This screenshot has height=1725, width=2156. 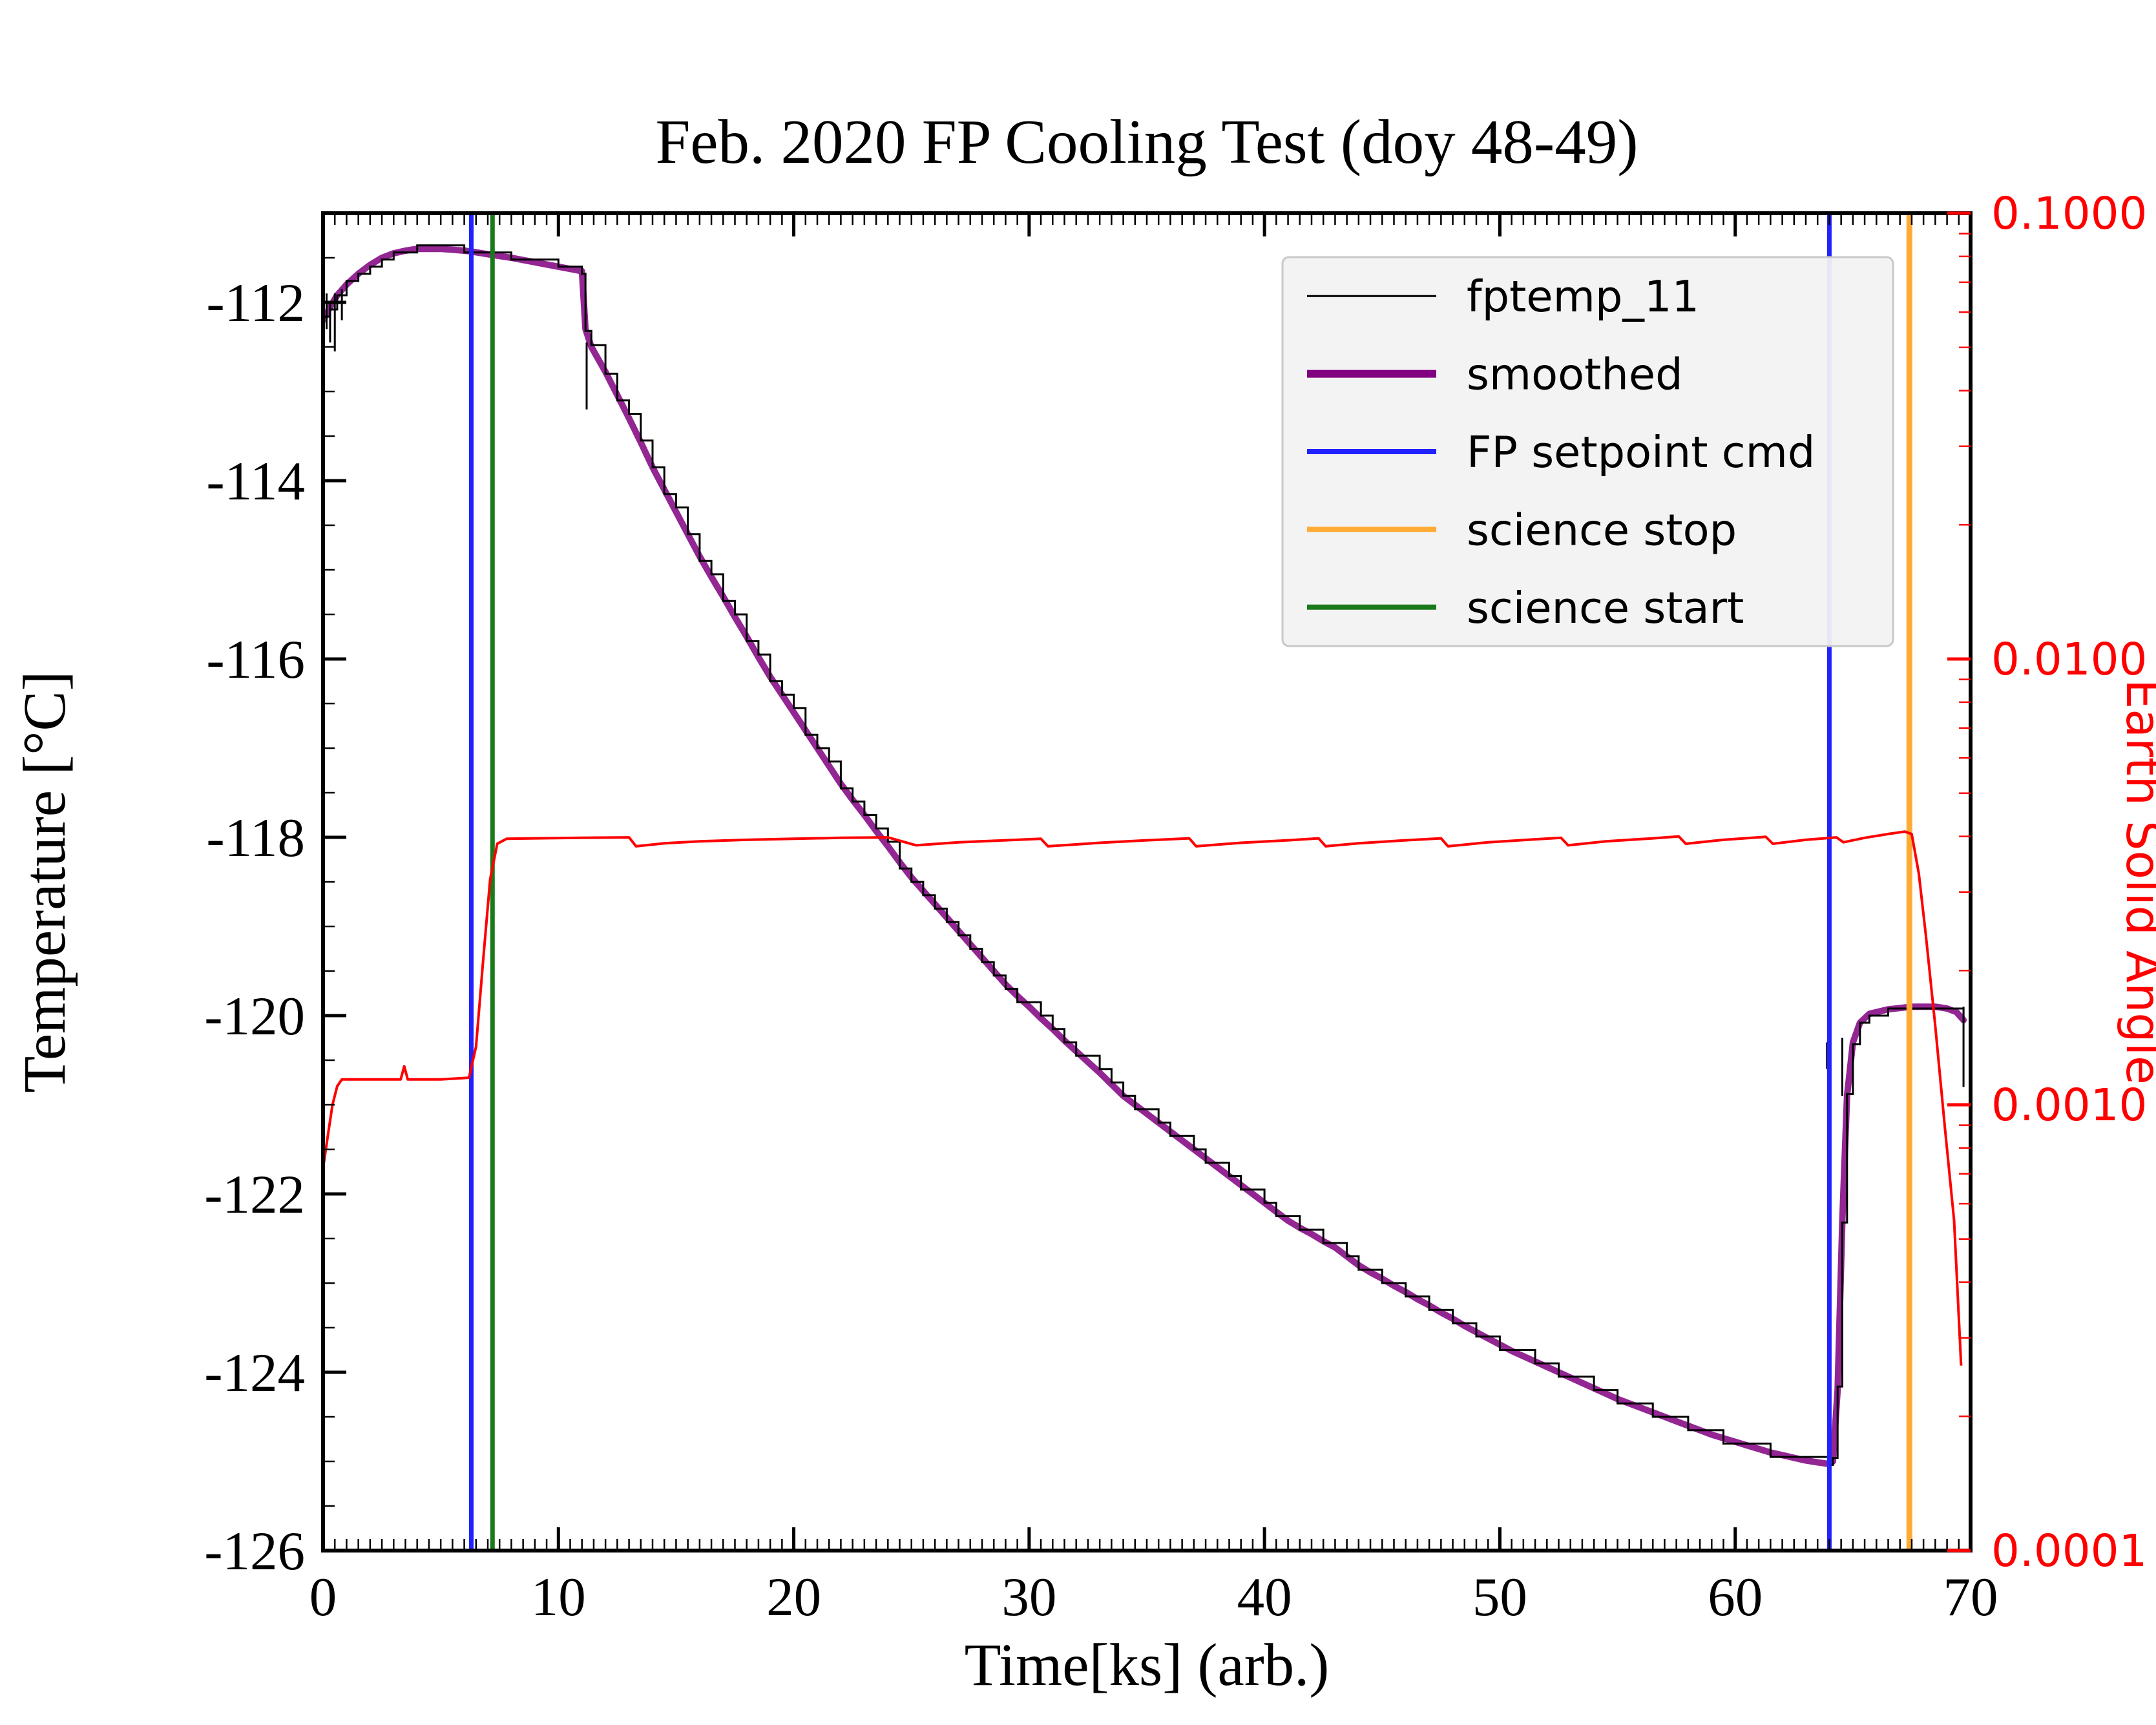 What do you see at coordinates (255, 659) in the screenshot?
I see `y-left-tick-label: -116` at bounding box center [255, 659].